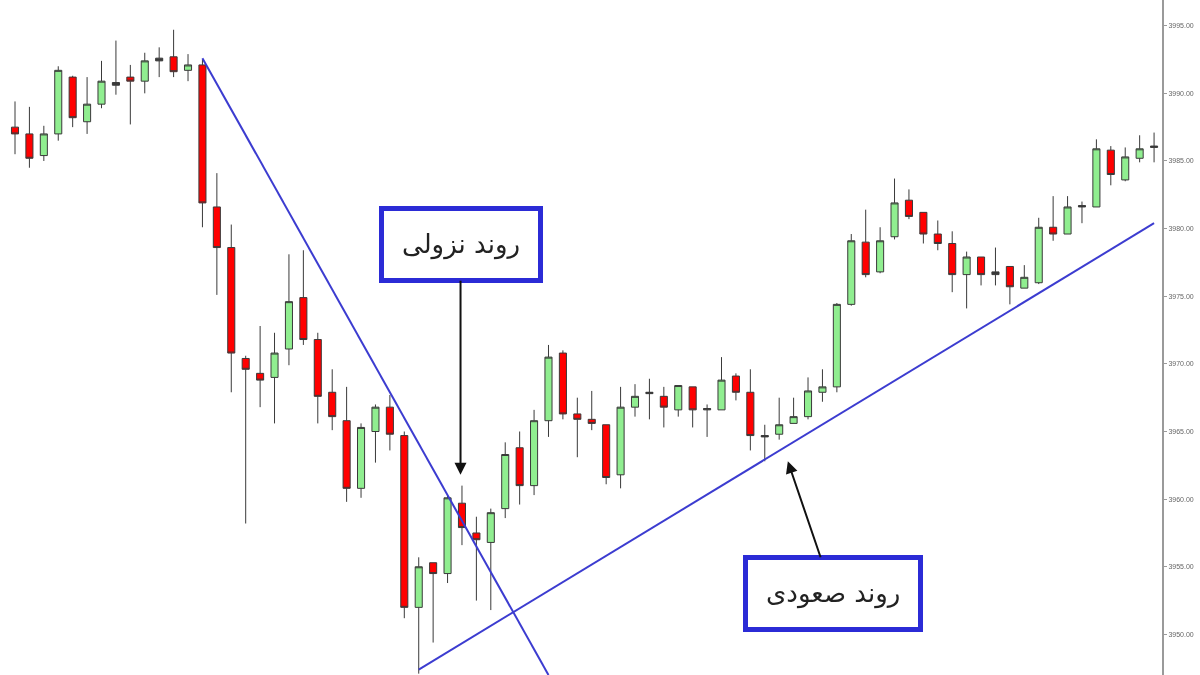 The image size is (1200, 675). I want to click on annotation: روند صعودی, so click(833, 593).